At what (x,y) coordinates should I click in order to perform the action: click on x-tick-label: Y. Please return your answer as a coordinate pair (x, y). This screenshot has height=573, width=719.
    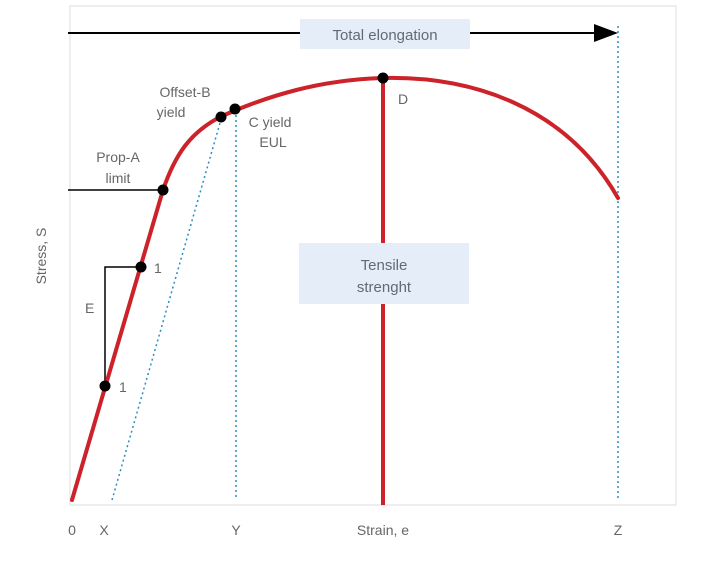
    Looking at the image, I should click on (236, 530).